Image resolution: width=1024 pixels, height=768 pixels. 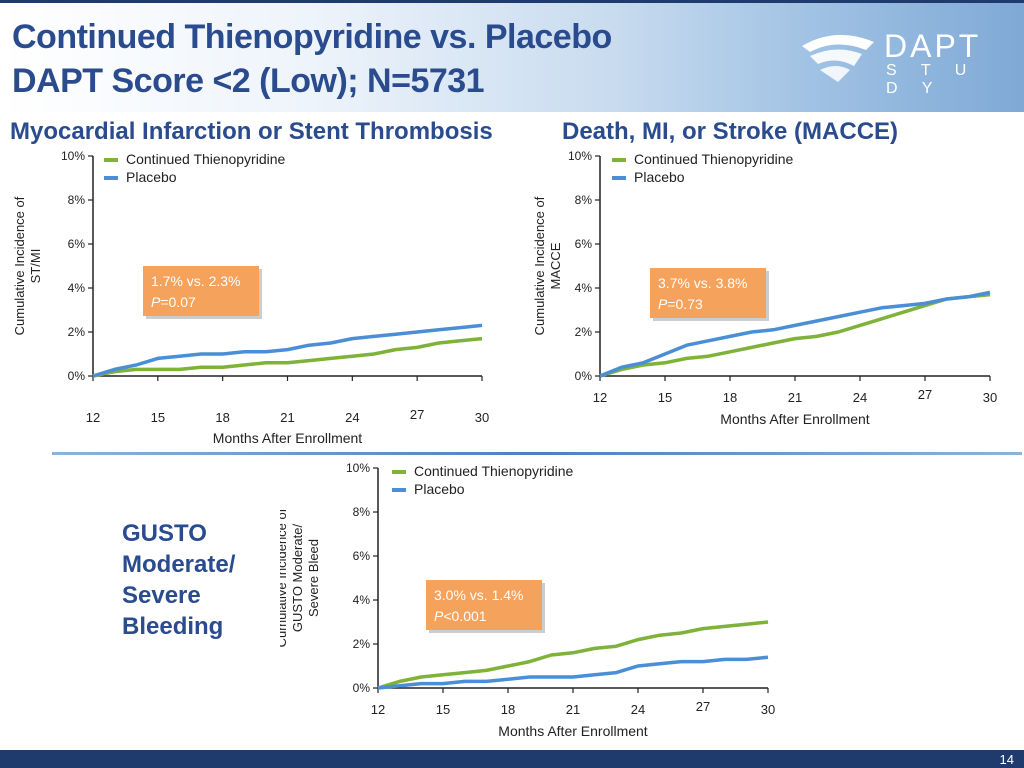 I want to click on bleed-label-line: Severe, so click(x=161, y=595).